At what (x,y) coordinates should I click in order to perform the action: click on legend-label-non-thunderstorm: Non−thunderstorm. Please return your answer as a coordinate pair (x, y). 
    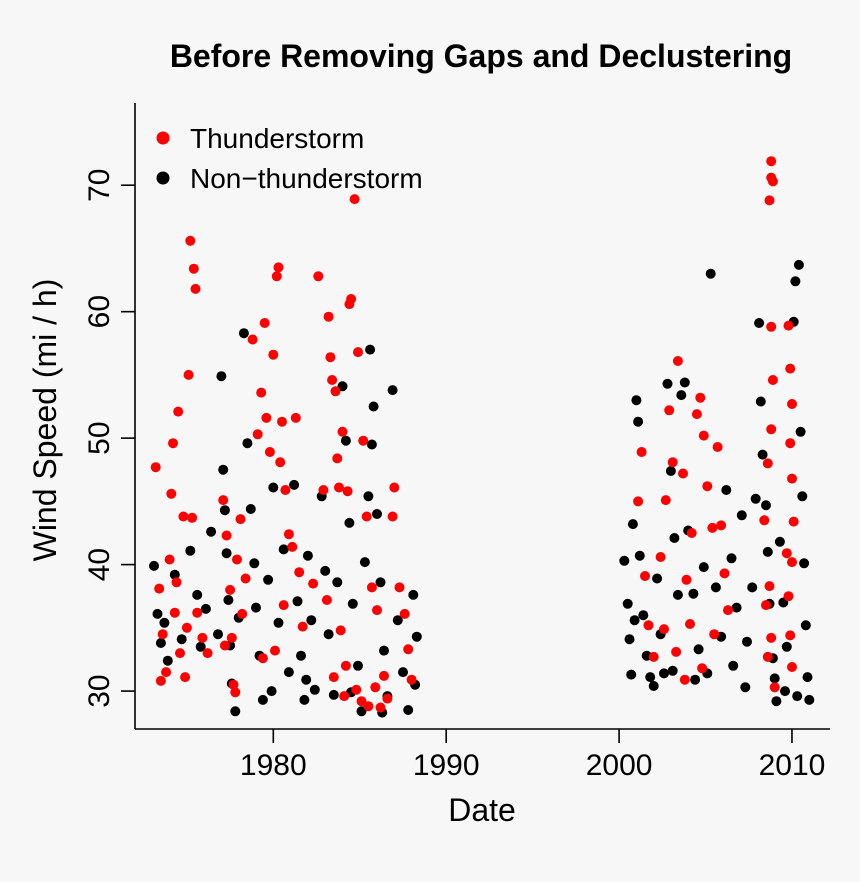
    Looking at the image, I should click on (306, 178).